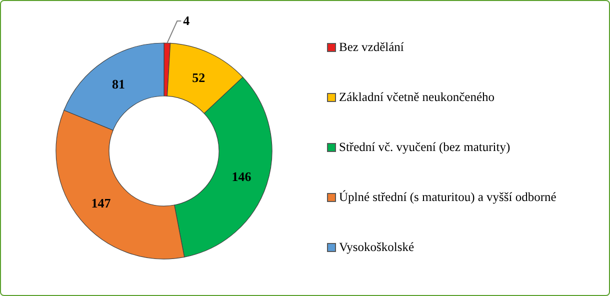 This screenshot has width=610, height=296. I want to click on data-label: 146, so click(242, 176).